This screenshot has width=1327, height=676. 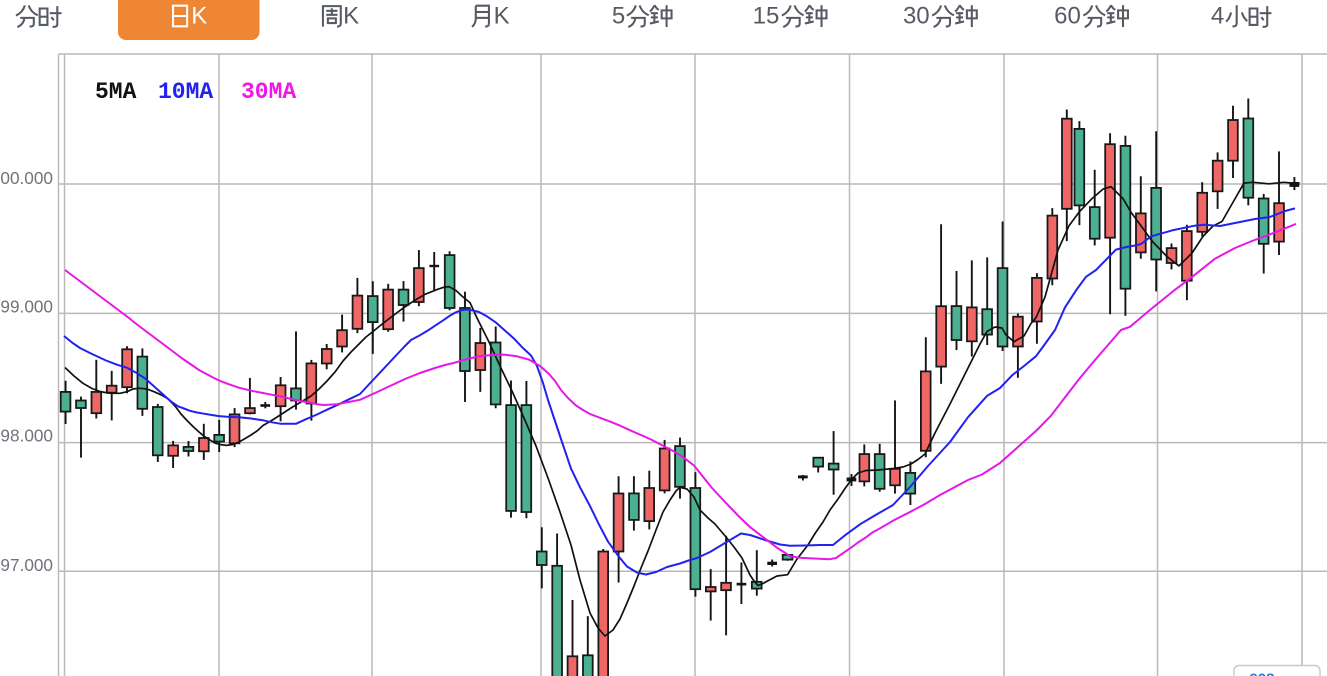 I want to click on svg-text: 30, so click(x=916, y=16).